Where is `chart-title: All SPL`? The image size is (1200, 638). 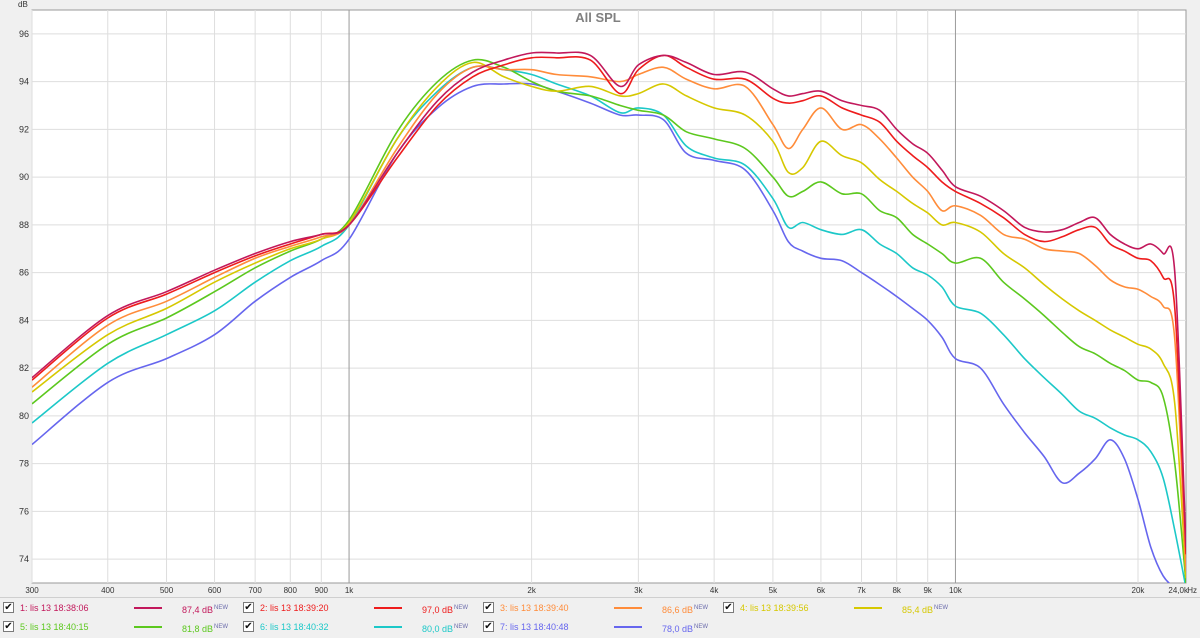
chart-title: All SPL is located at coordinates (598, 17).